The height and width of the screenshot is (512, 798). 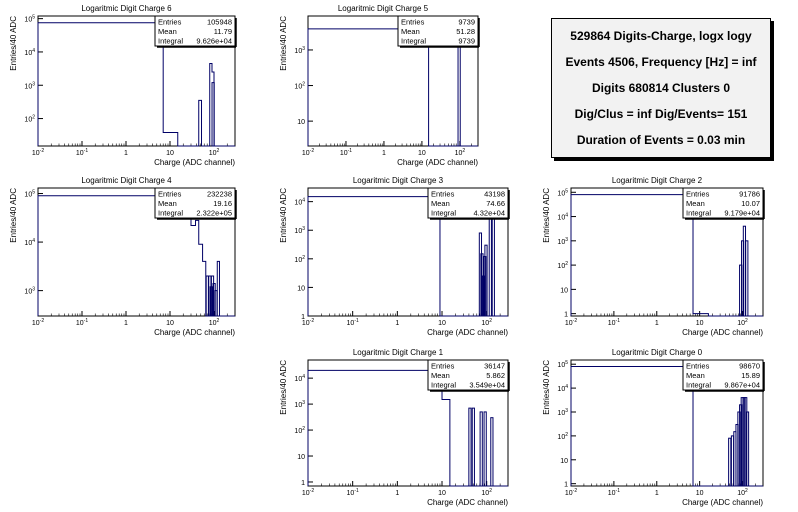 I want to click on histogram-title: Logaritmic Digit Charge 4, so click(x=126, y=180).